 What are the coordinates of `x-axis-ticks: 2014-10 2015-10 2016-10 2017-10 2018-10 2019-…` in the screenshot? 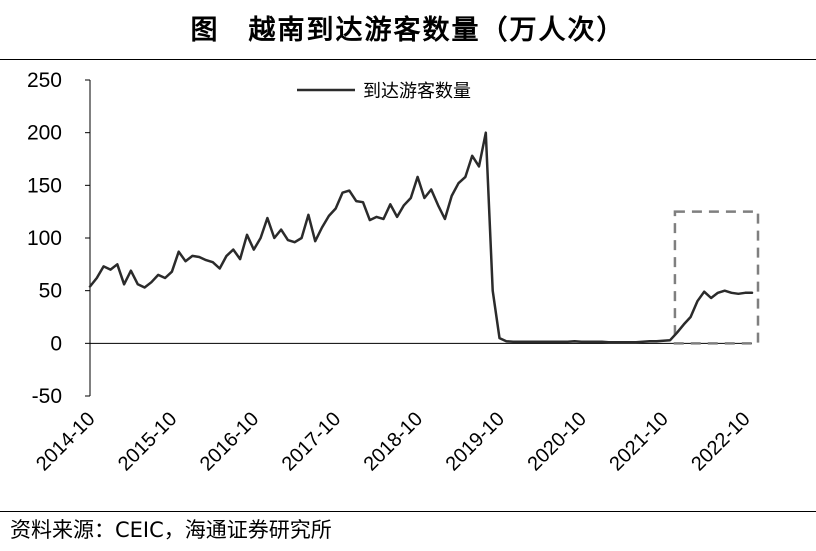 It's located at (393, 441).